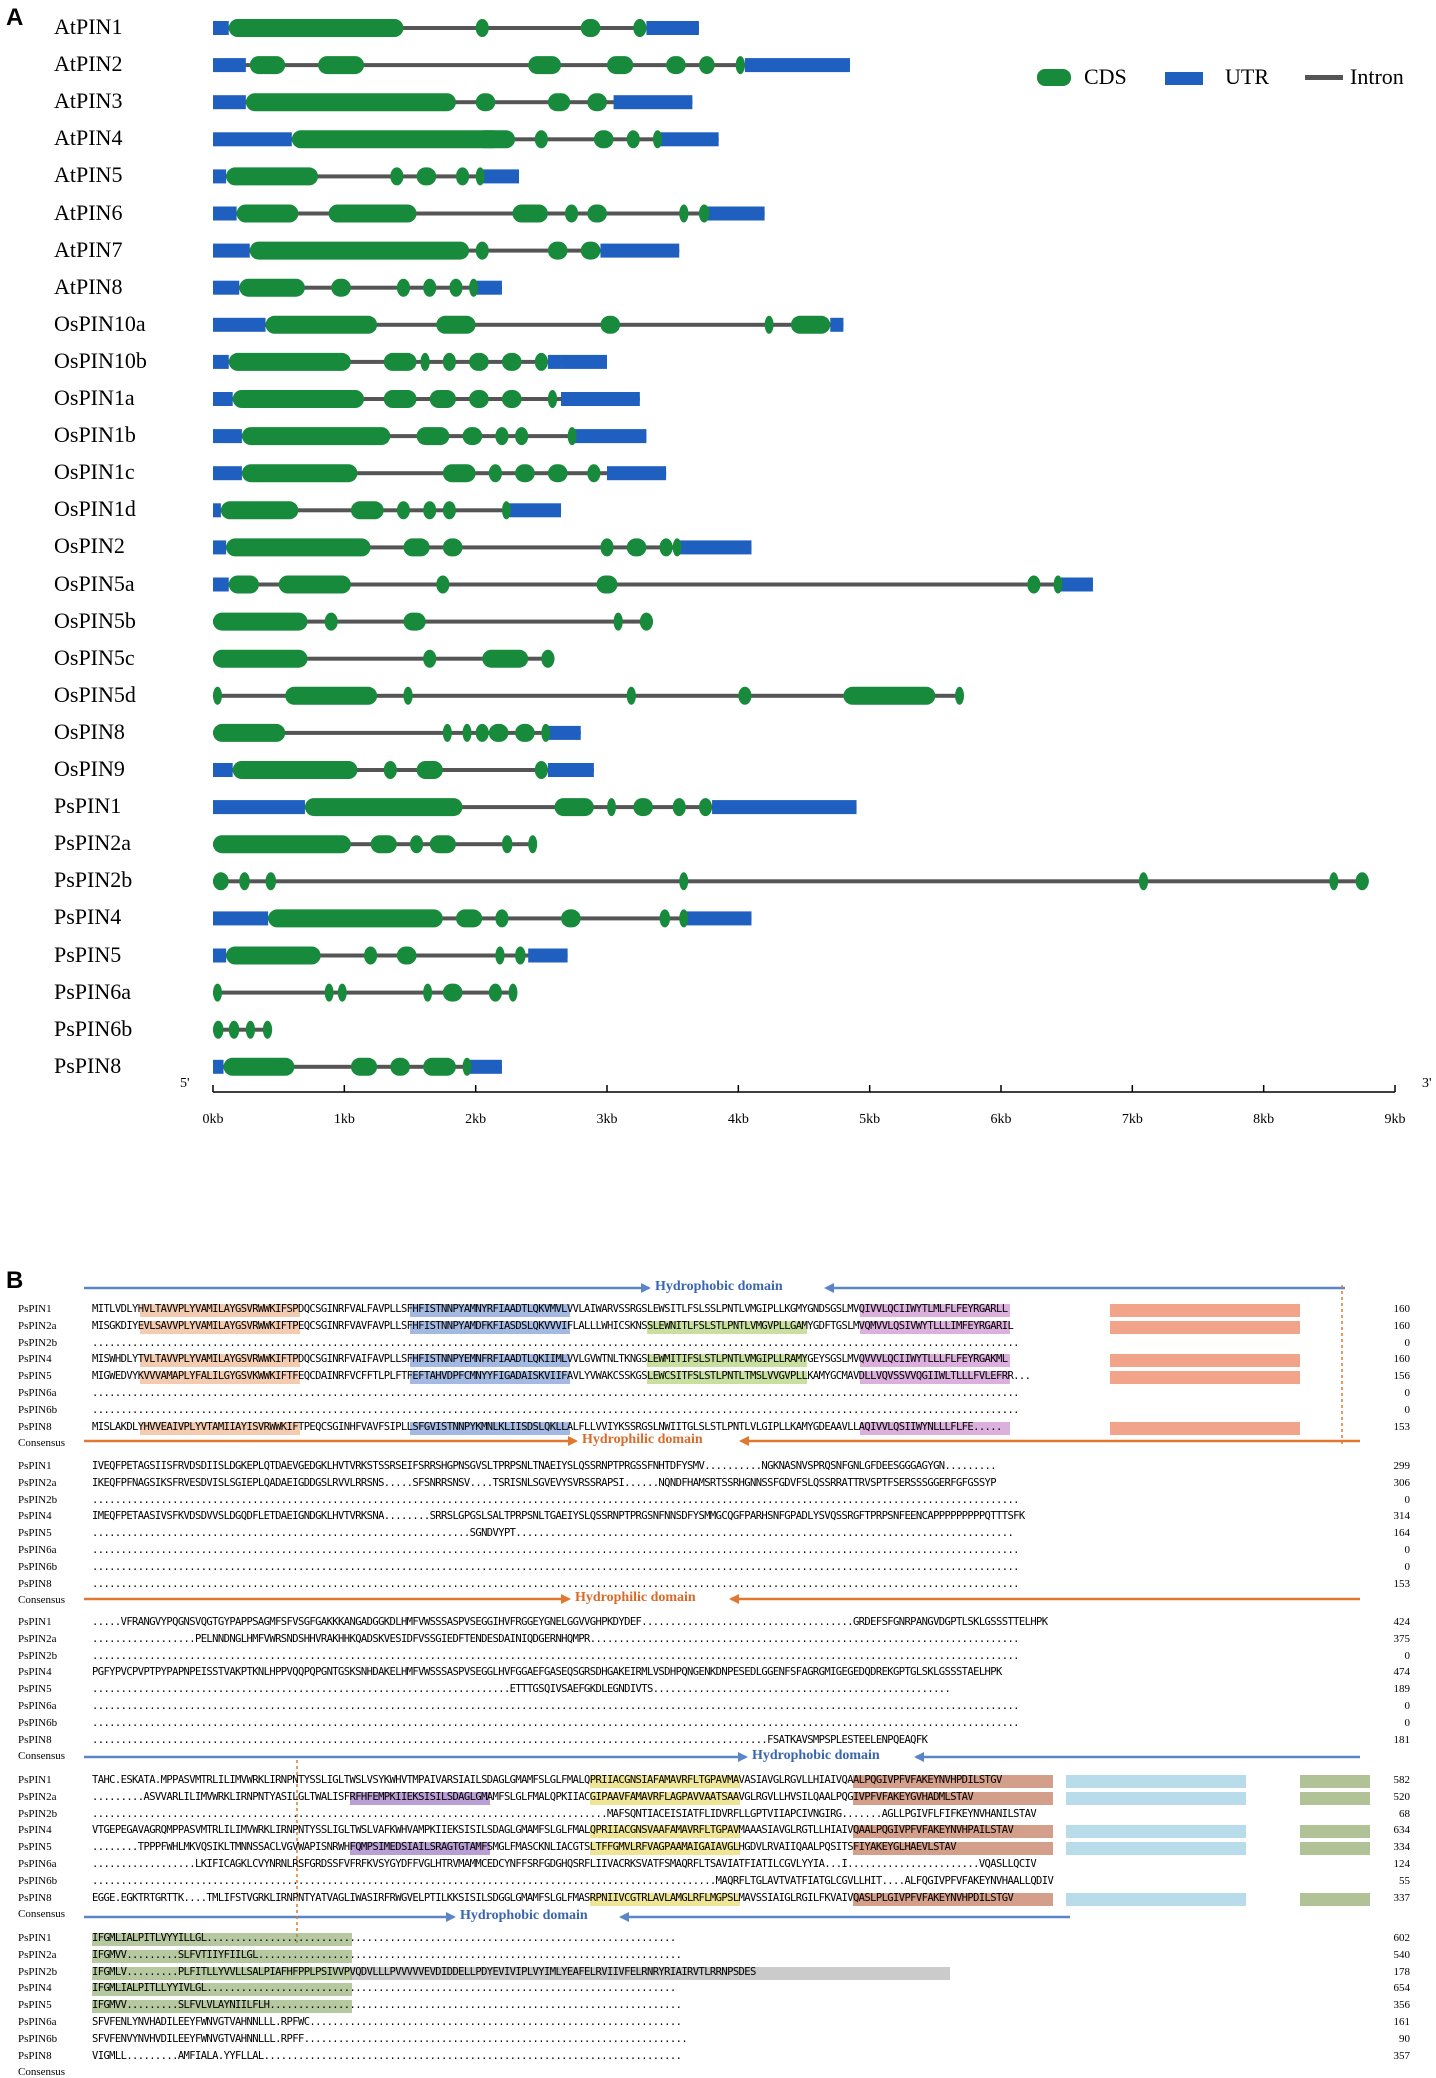  I want to click on sequence-position: 68, so click(1404, 1813).